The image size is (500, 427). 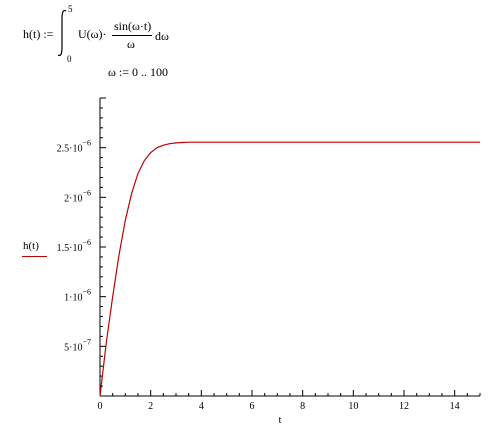 I want to click on x-tick-label: 14, so click(x=455, y=406).